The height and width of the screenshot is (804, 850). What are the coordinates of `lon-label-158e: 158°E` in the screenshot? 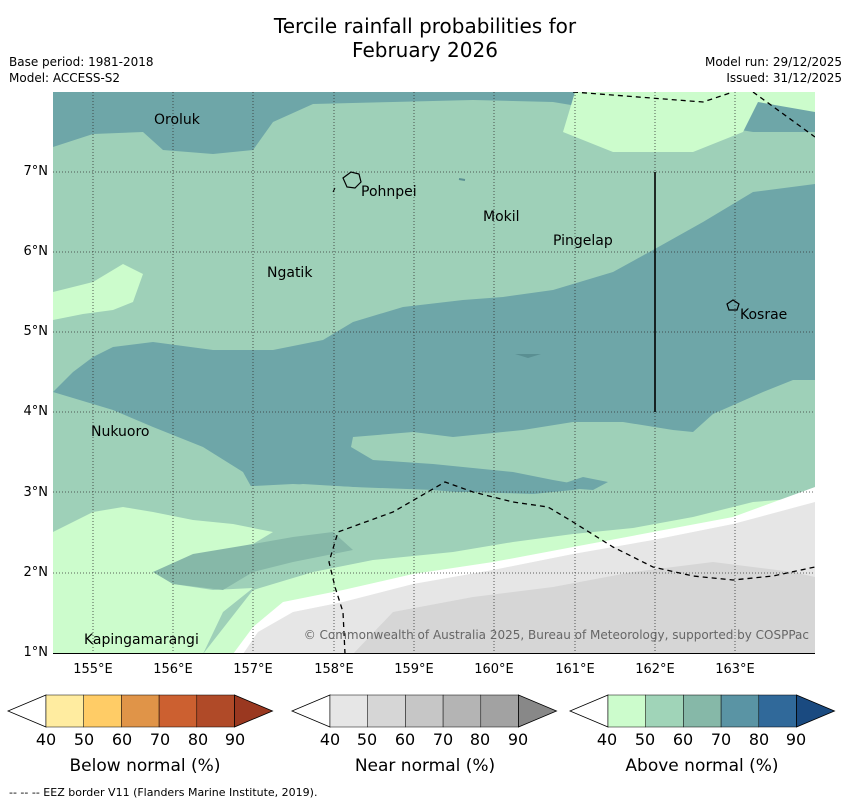 It's located at (334, 669).